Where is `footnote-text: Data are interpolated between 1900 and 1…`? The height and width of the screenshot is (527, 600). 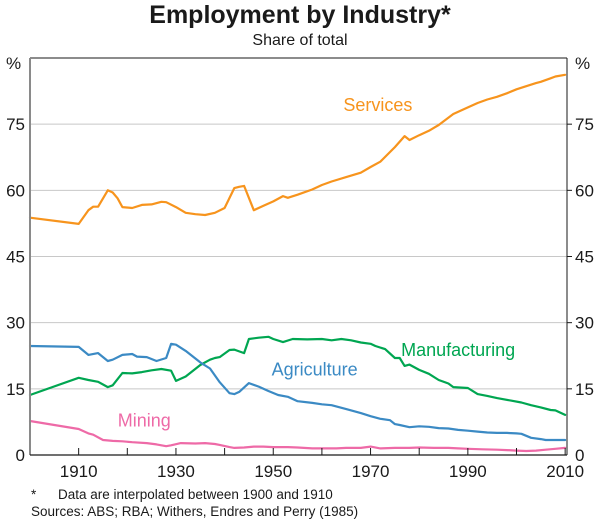 footnote-text: Data are interpolated between 1900 and 1… is located at coordinates (195, 494).